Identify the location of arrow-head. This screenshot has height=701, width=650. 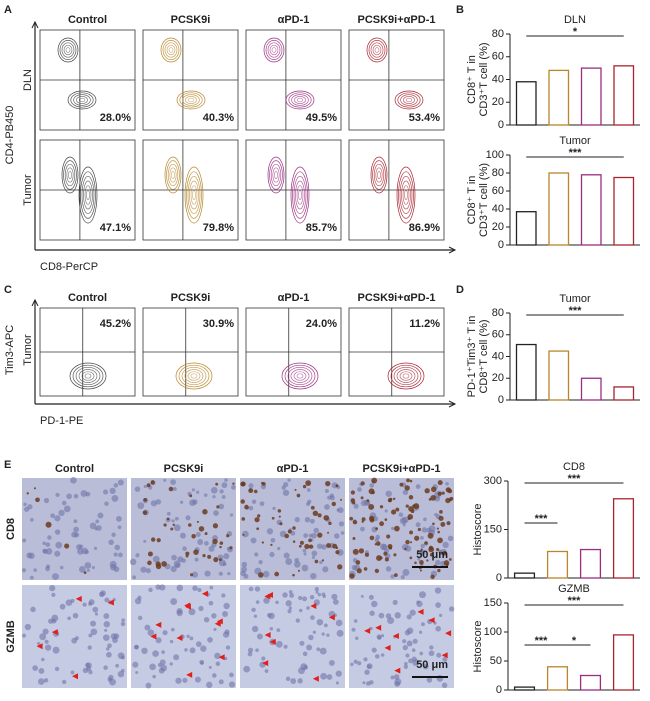
(452, 404).